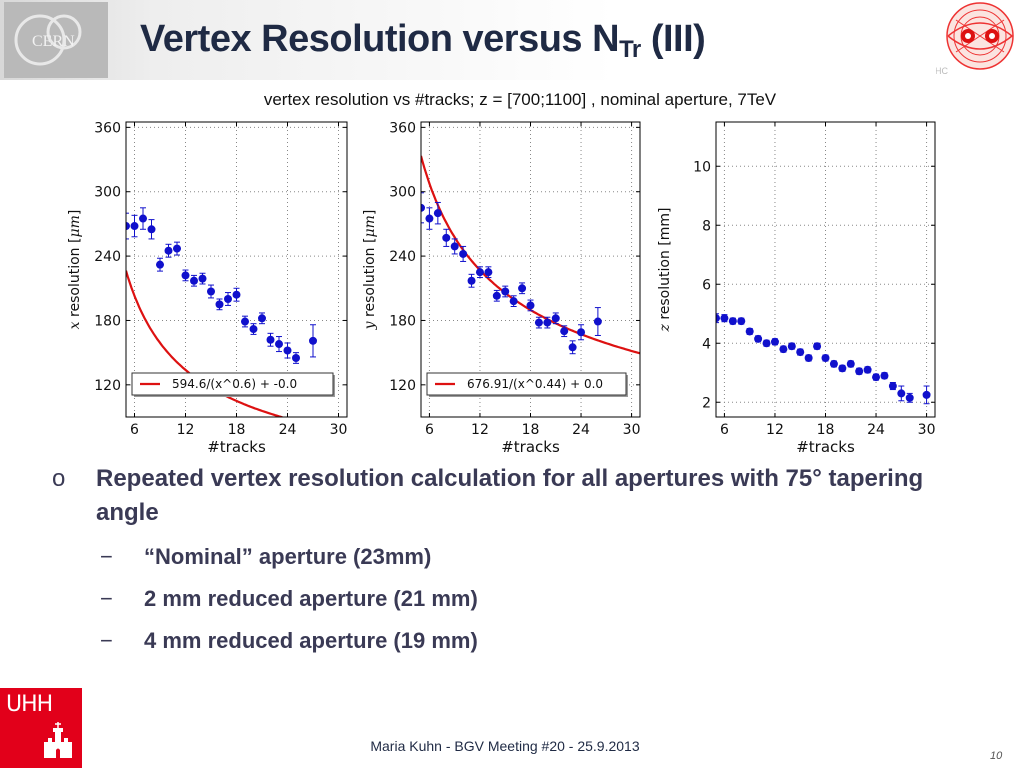 This screenshot has width=1024, height=768. What do you see at coordinates (665, 269) in the screenshot?
I see `y-axis-label: z resolution [mm]` at bounding box center [665, 269].